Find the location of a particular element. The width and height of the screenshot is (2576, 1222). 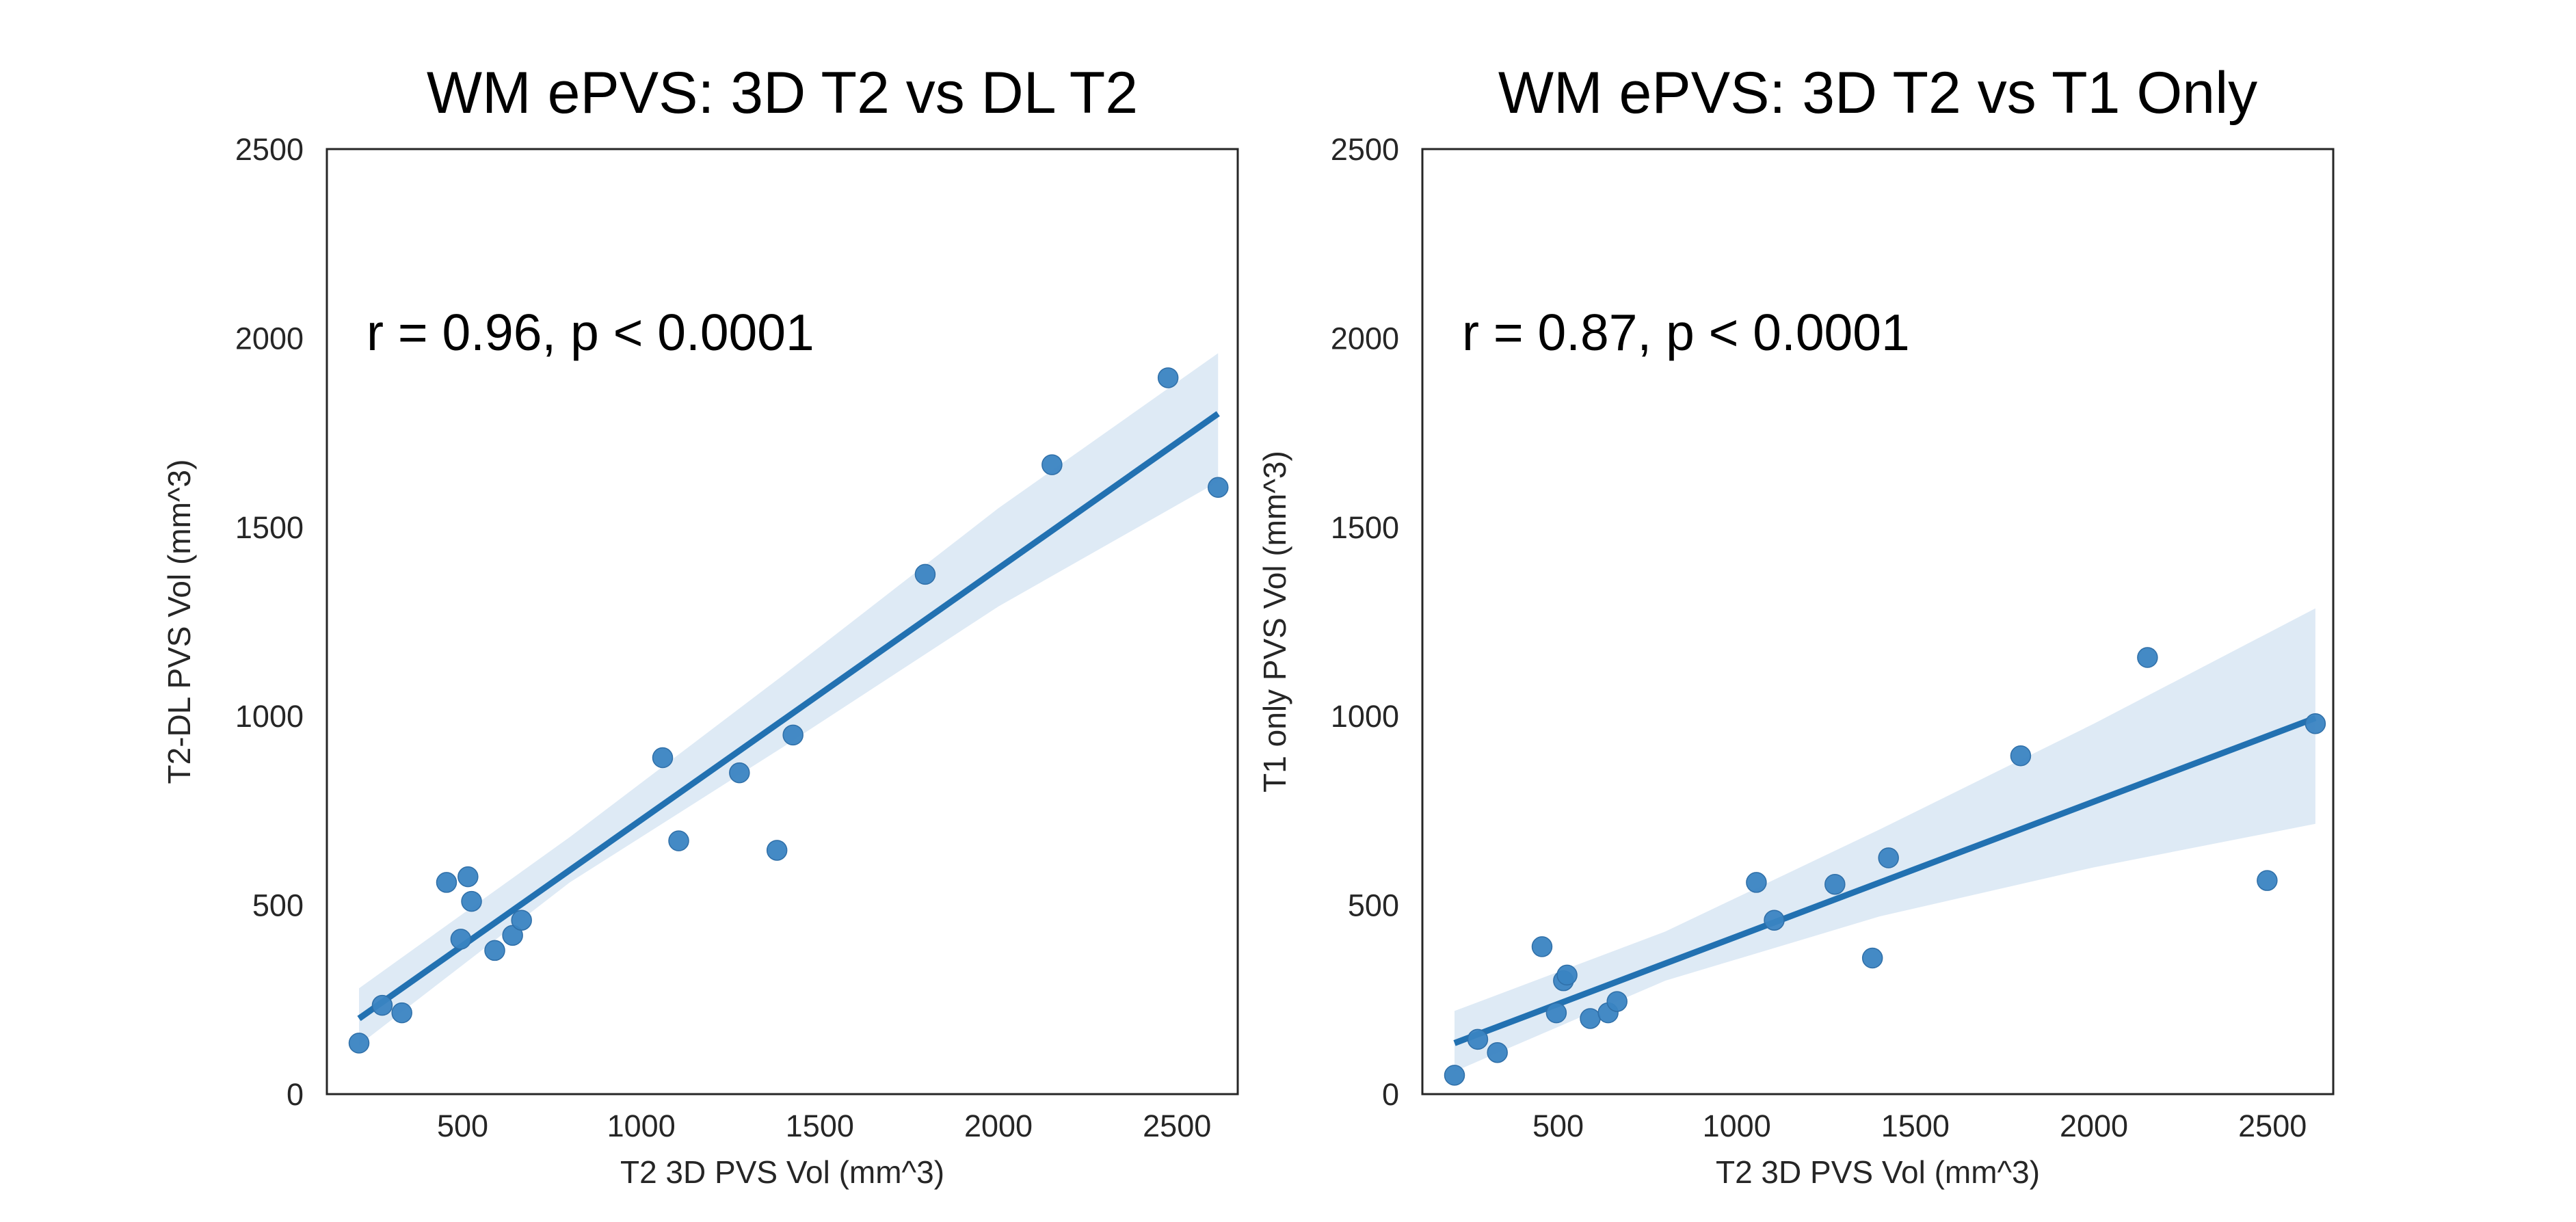

chart-title: WM ePVS: 3D T2 vs T1 Only is located at coordinates (1877, 93).